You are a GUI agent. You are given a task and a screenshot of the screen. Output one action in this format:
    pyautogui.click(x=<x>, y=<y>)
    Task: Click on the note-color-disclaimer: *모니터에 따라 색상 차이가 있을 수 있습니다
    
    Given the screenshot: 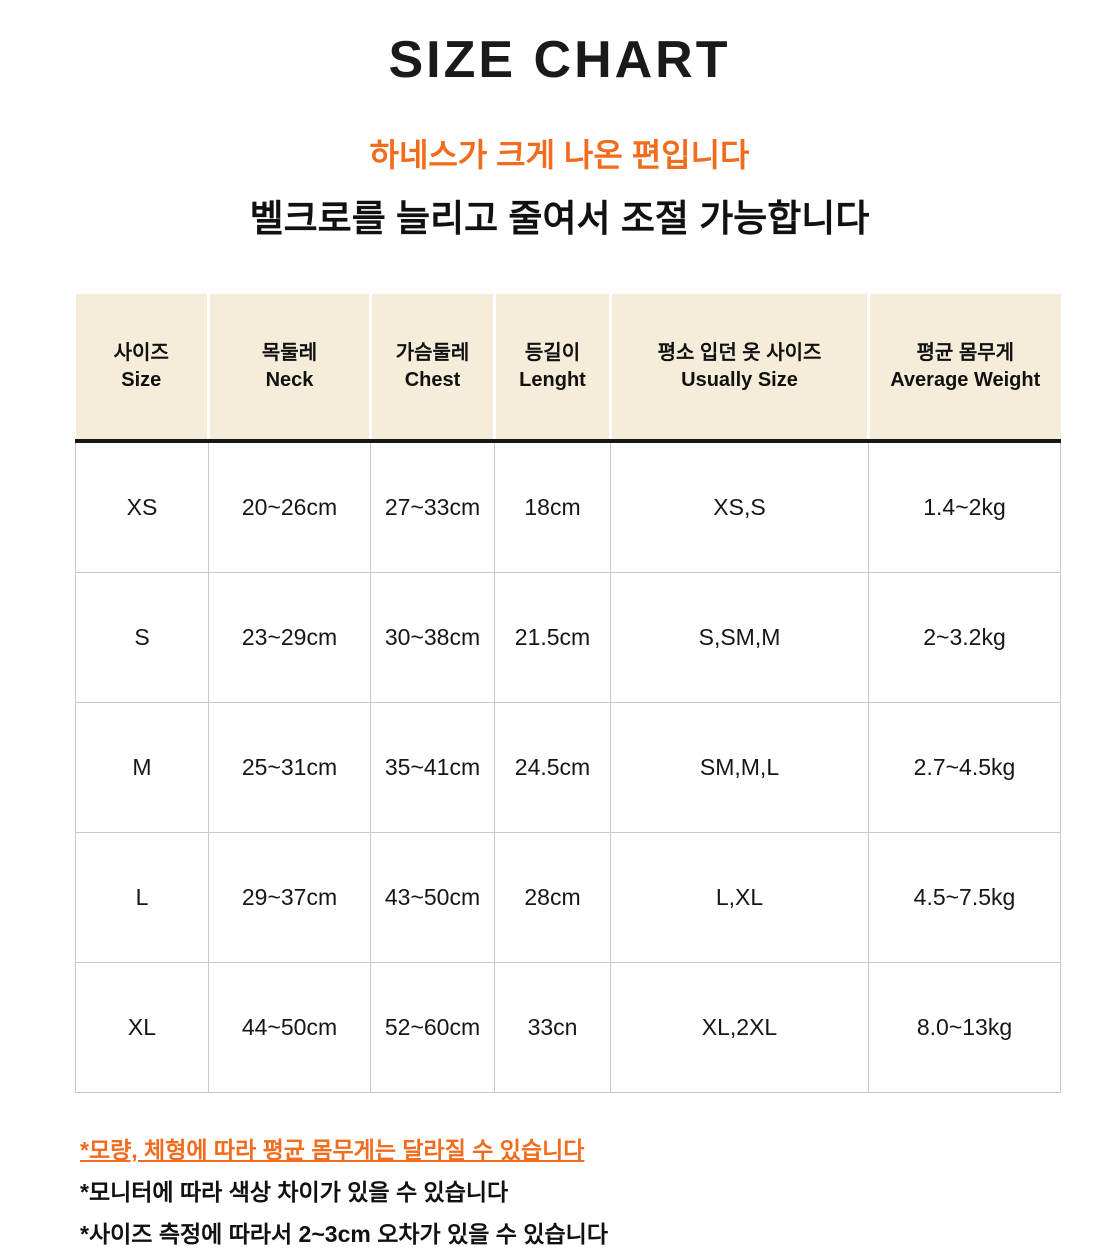 What is the action you would take?
    pyautogui.click(x=294, y=1192)
    